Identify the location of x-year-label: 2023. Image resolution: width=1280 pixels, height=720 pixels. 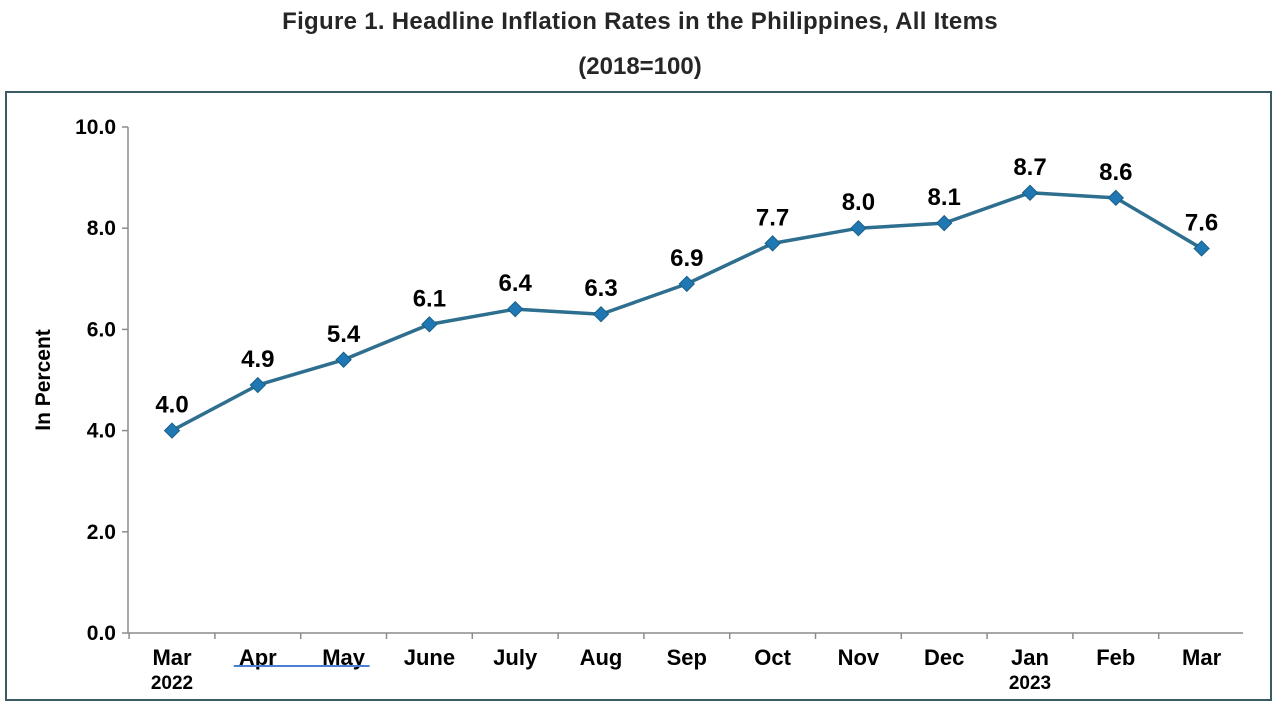
(1030, 683).